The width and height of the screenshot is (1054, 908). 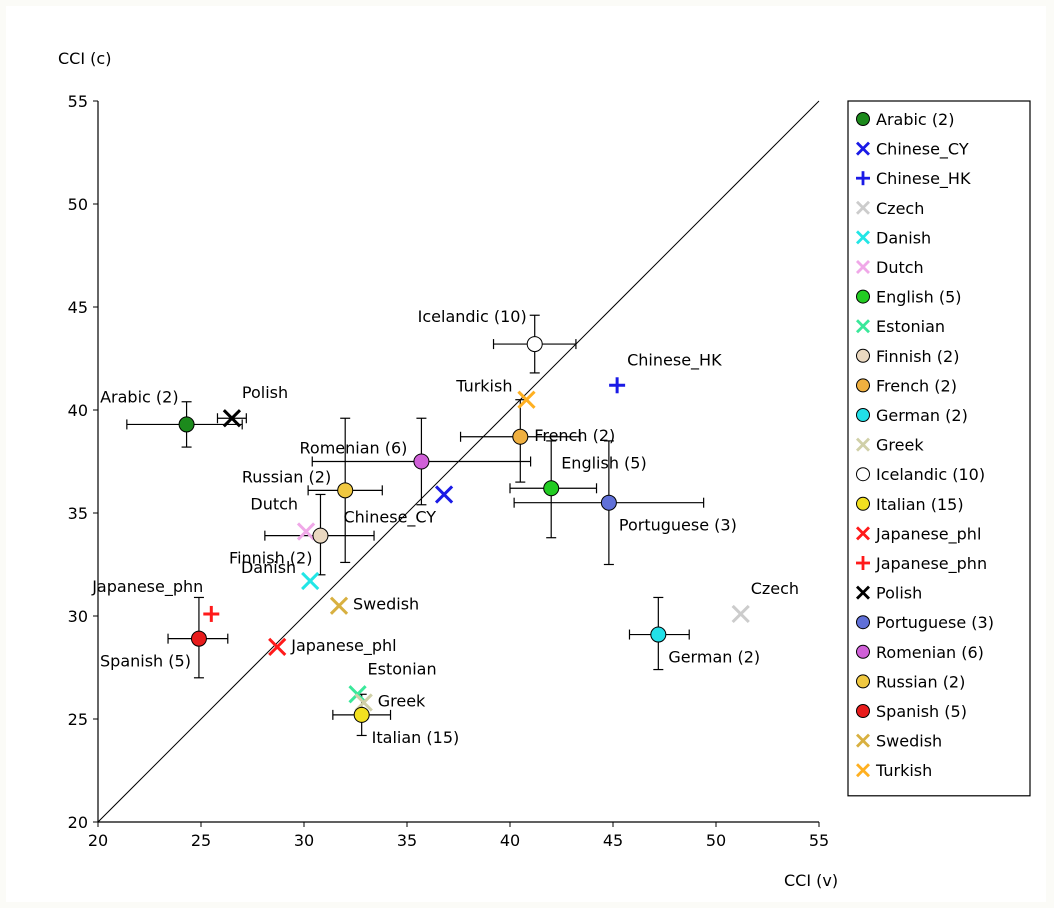 I want to click on point-label-japanese-phn: Japanese_phn, so click(x=147, y=587).